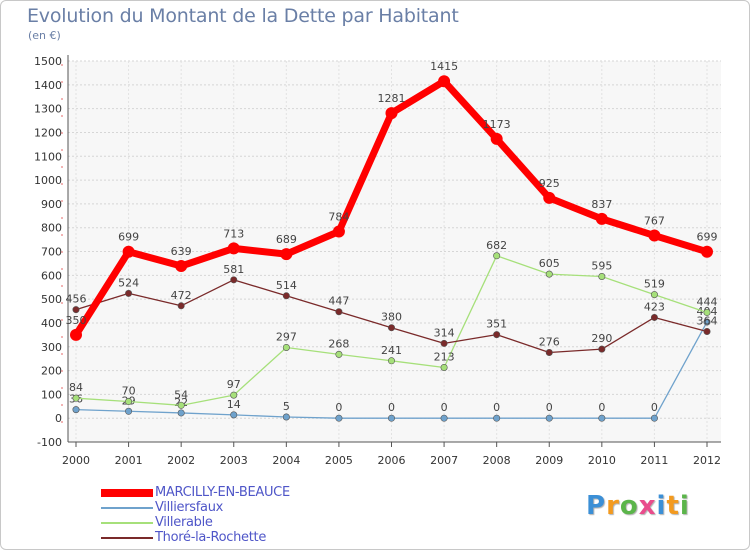 The image size is (750, 550). I want to click on legend-item-3: Thoré-la-Rochette, so click(195, 537).